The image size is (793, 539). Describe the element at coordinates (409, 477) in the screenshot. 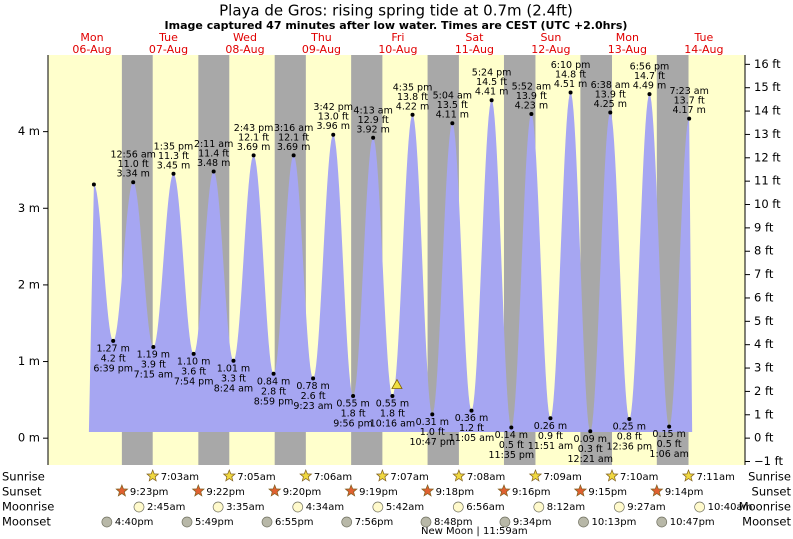

I see `event-time: 7:07am` at that location.